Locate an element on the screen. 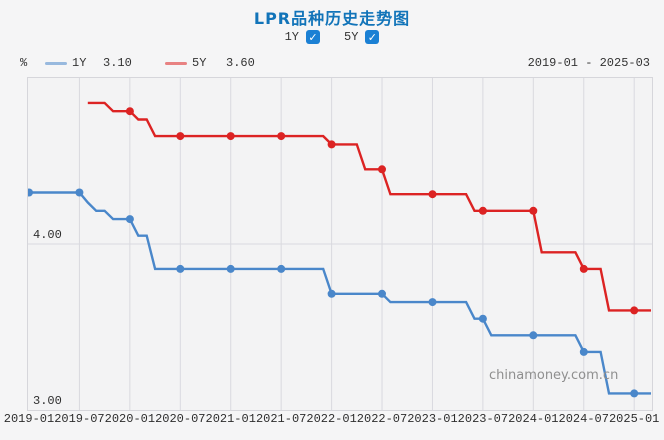 Image resolution: width=664 pixels, height=440 pixels. watermark: chinamoney.com.cn is located at coordinates (554, 375).